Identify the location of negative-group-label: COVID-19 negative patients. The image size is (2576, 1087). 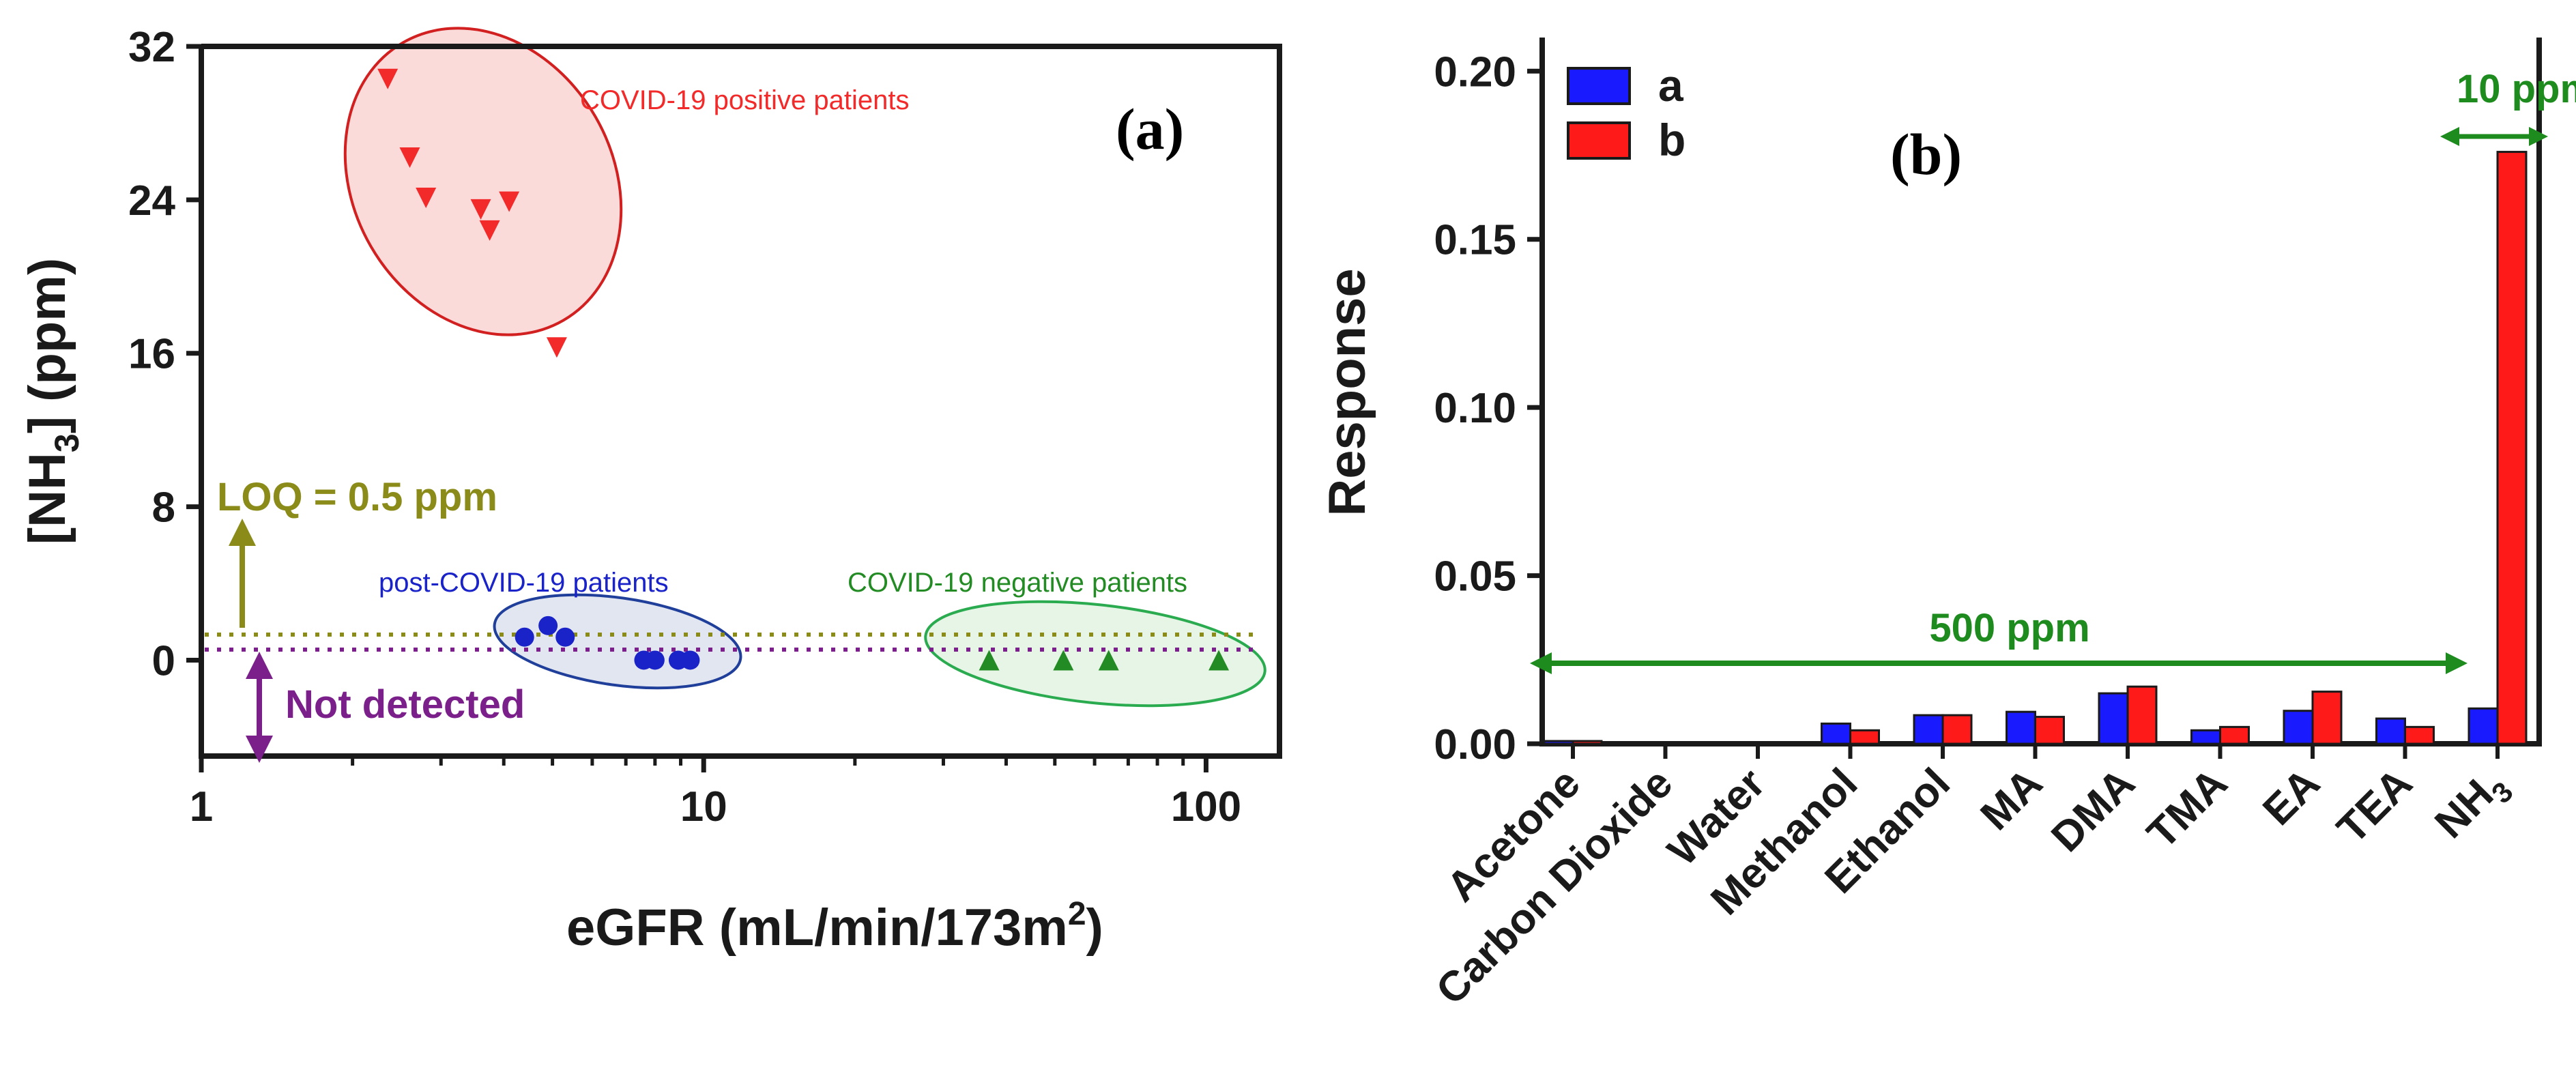
(1017, 583).